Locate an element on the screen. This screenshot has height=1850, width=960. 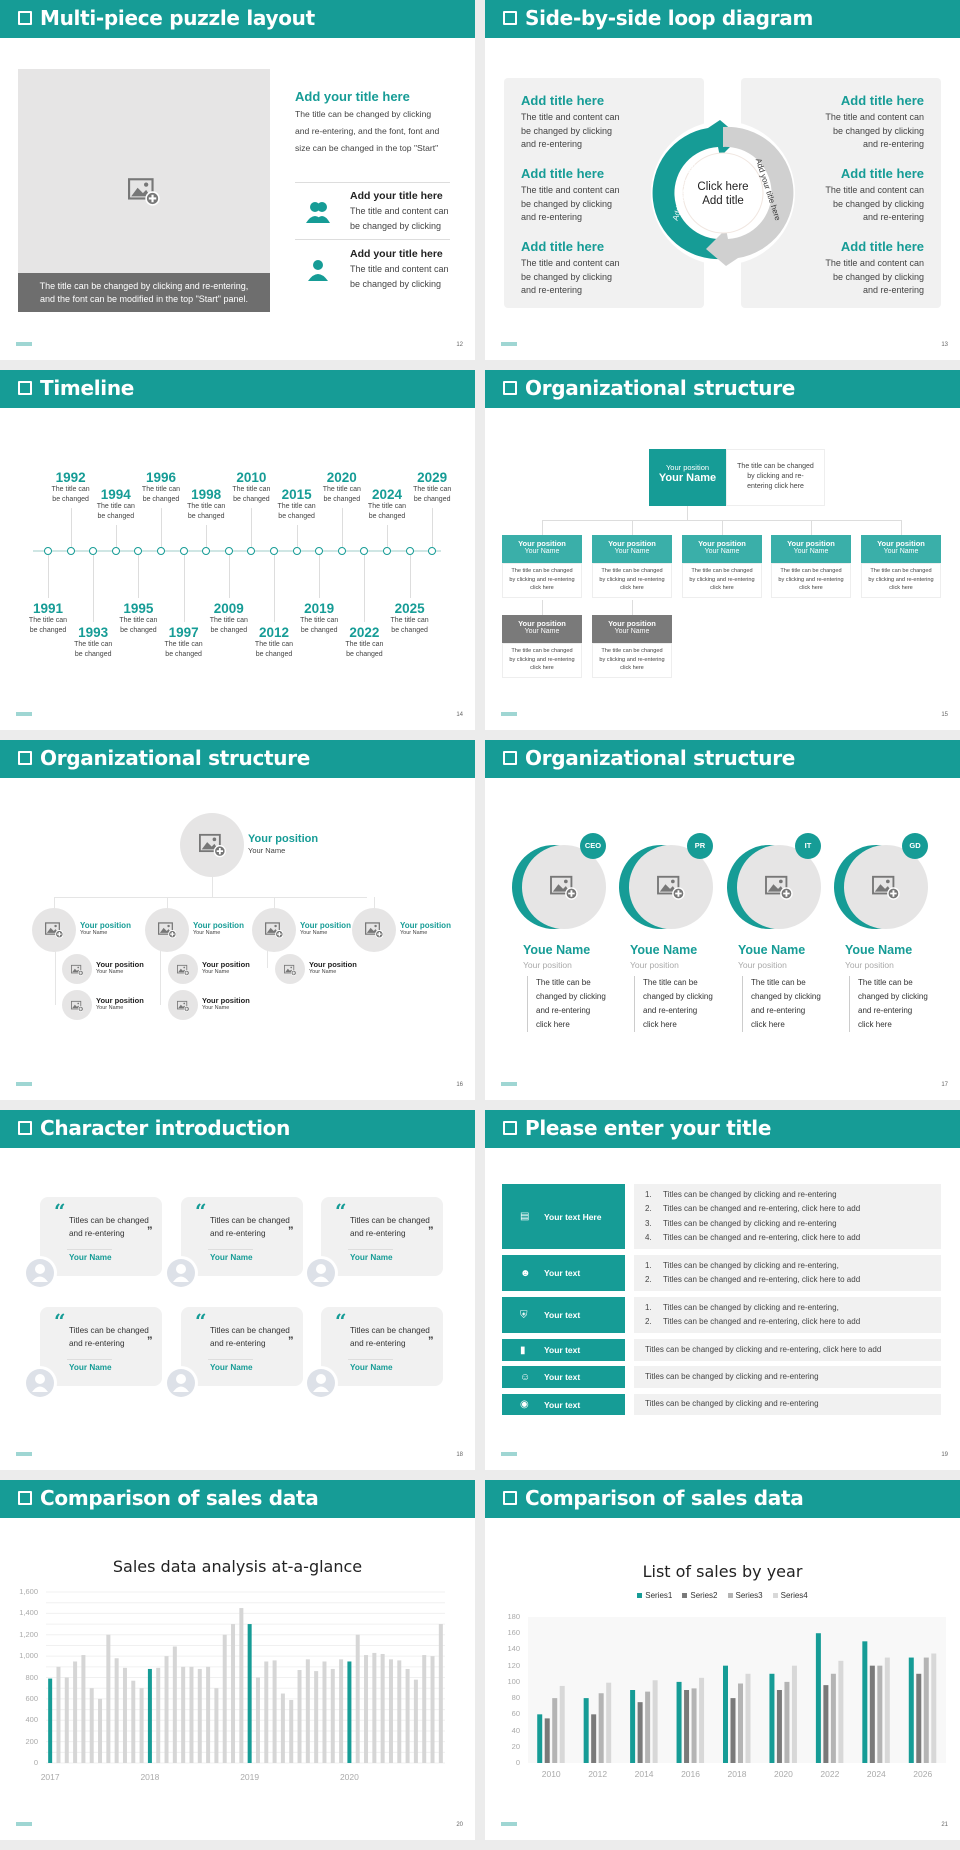
legend-item: Series3 is located at coordinates (745, 1595).